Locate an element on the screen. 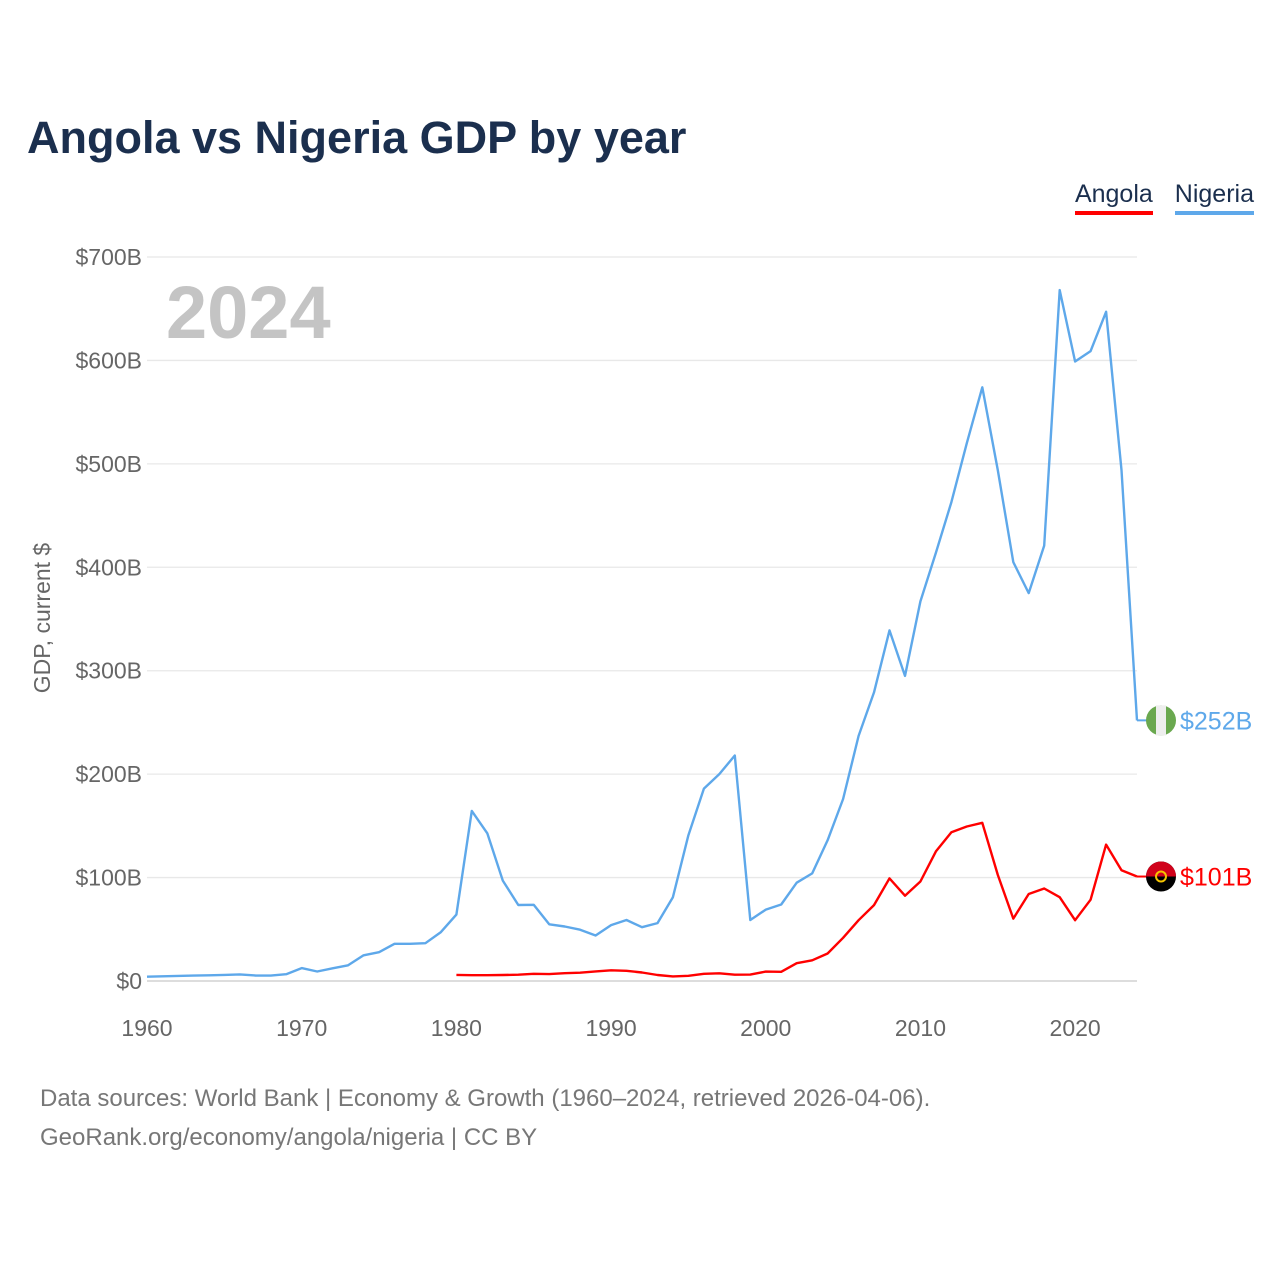  end-value-label-angola: $101B is located at coordinates (1216, 878).